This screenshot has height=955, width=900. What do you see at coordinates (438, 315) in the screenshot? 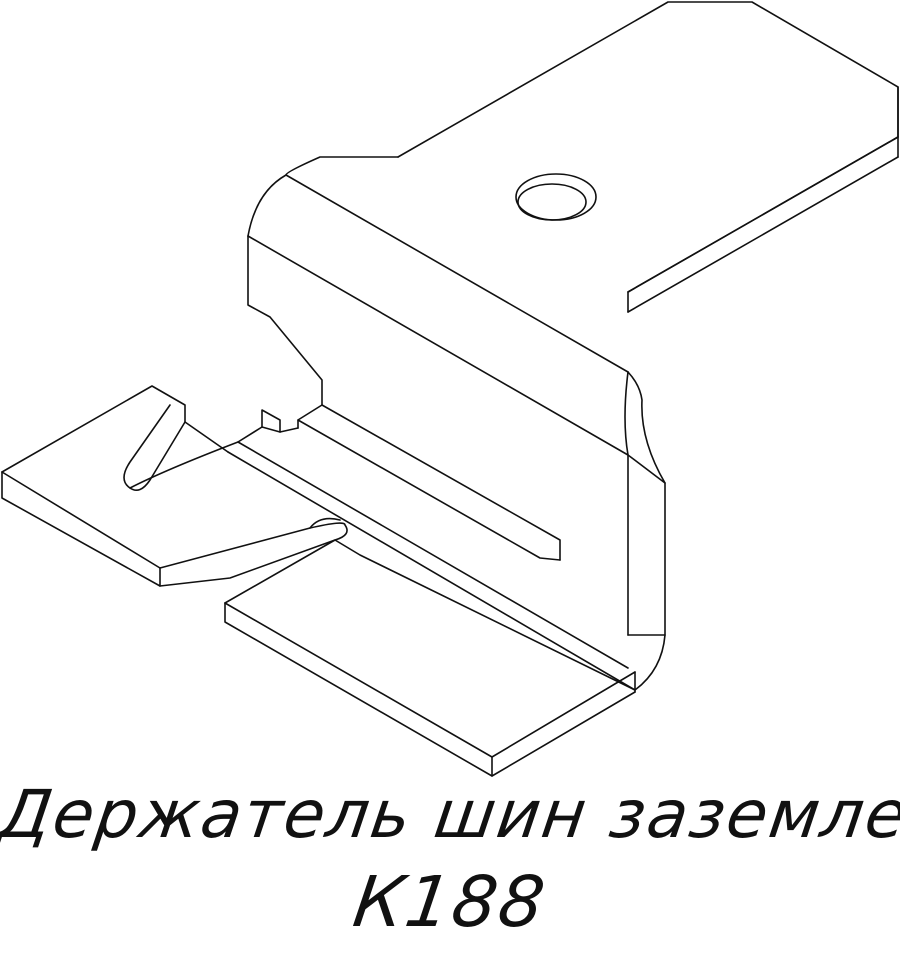
I see `upper-bend` at bounding box center [438, 315].